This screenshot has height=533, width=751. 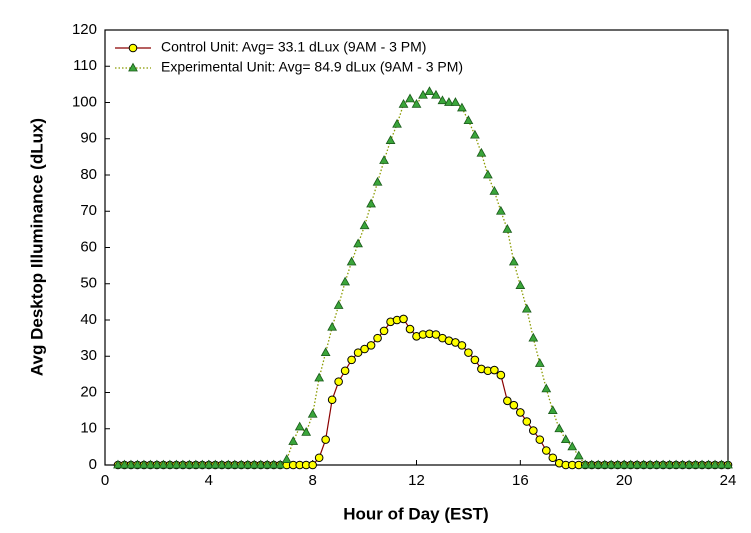 What do you see at coordinates (93, 464) in the screenshot?
I see `y-tick-label: 0` at bounding box center [93, 464].